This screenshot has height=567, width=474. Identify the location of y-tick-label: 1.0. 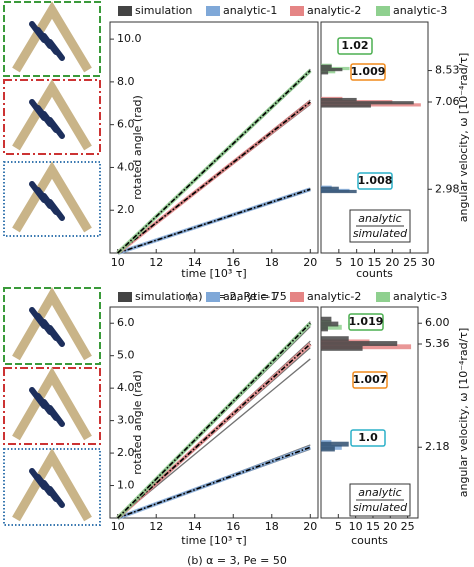
(126, 485).